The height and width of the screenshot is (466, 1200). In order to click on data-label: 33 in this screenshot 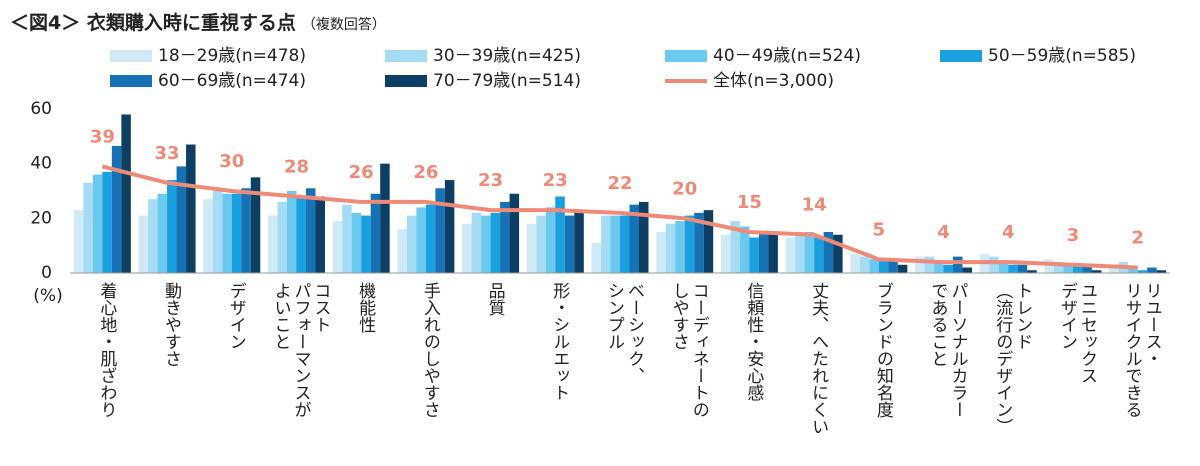, I will do `click(167, 153)`.